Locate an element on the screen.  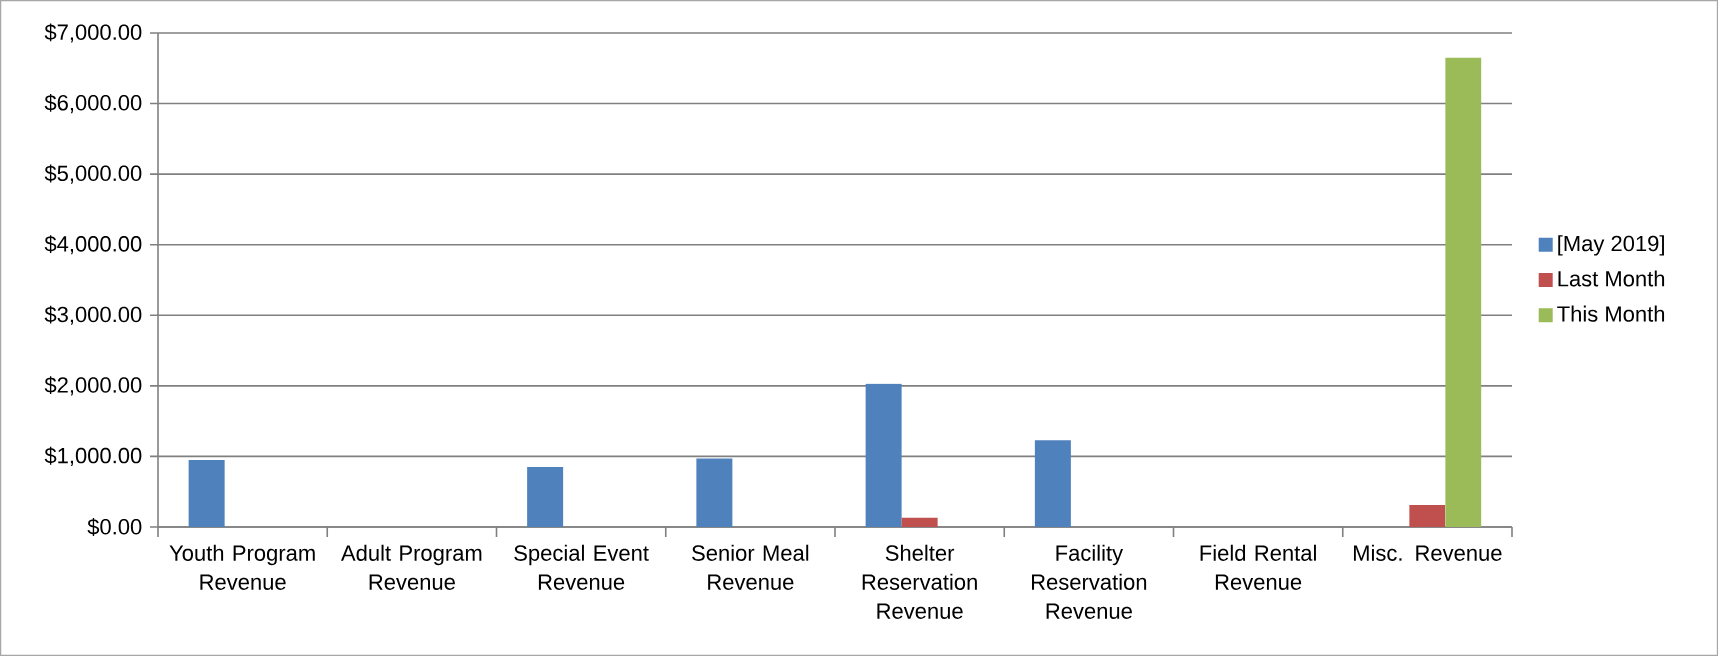
y-tick-label: $4,000.00 is located at coordinates (93, 245).